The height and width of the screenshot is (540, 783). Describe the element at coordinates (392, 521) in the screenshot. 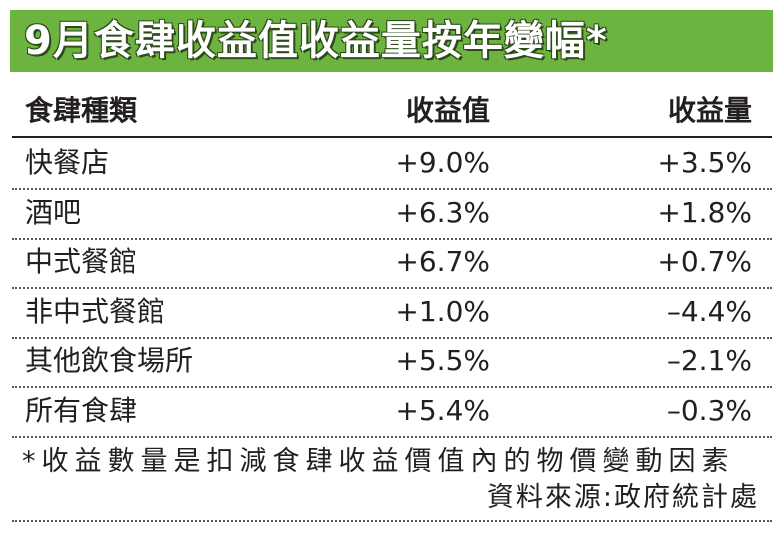

I see `separator` at that location.